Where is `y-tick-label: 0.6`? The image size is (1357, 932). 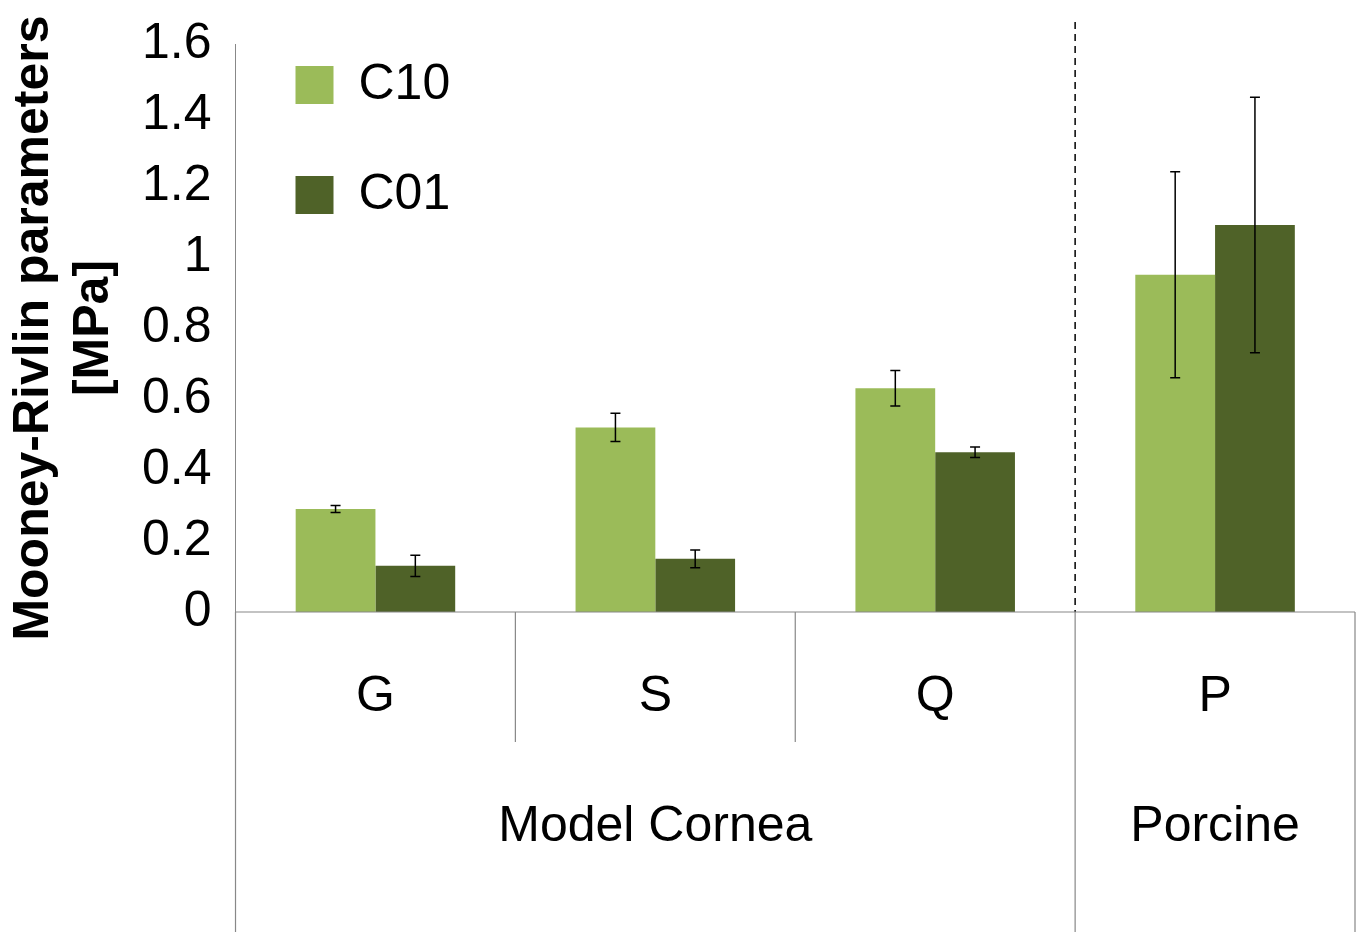 y-tick-label: 0.6 is located at coordinates (176, 395).